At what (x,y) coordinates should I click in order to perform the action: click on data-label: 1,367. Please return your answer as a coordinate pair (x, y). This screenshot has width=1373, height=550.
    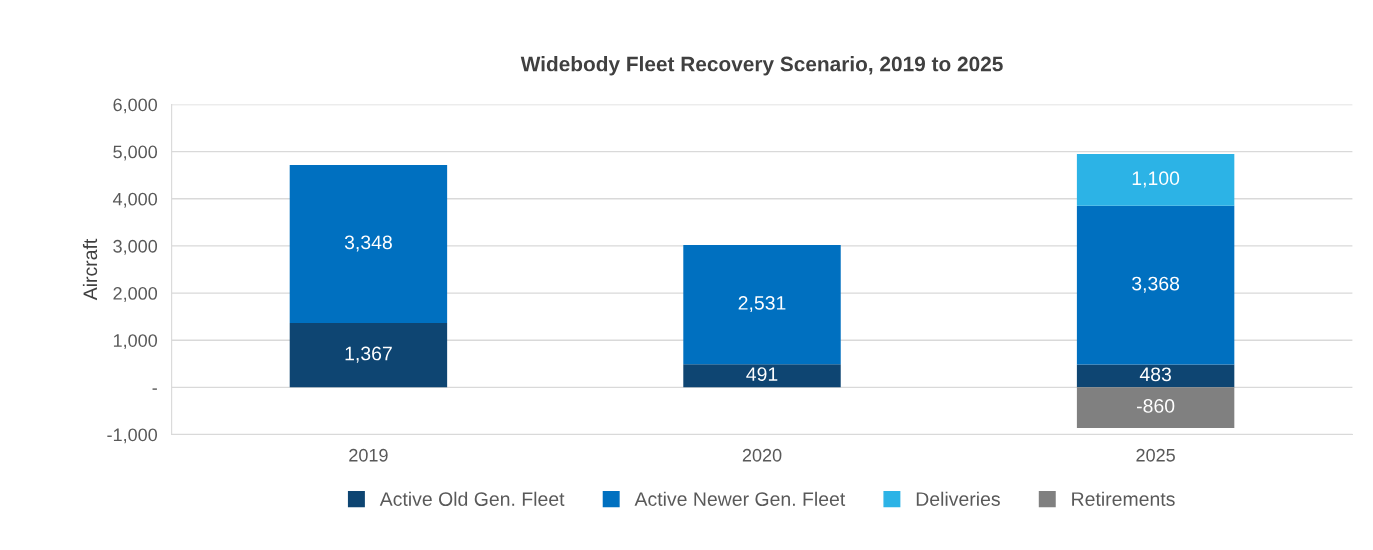
    Looking at the image, I should click on (368, 354).